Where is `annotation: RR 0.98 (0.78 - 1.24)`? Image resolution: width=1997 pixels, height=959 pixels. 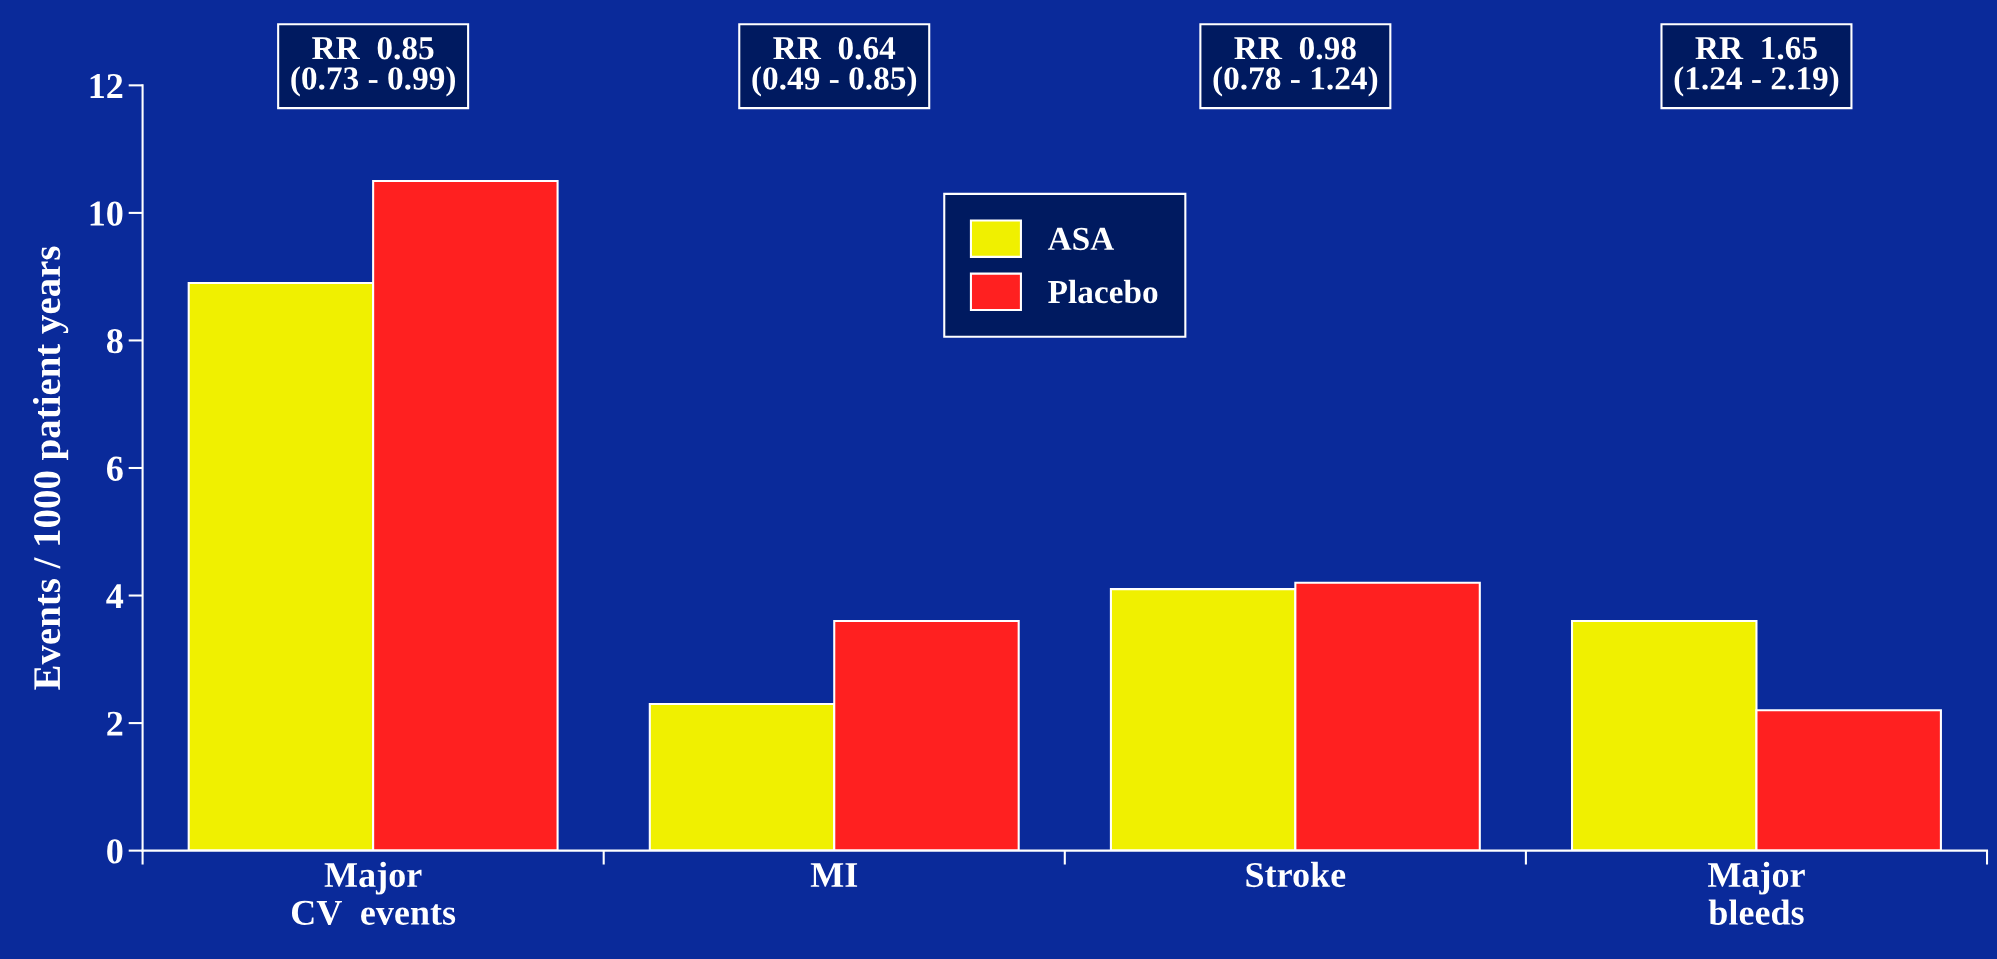
annotation: RR 0.98 (0.78 - 1.24) is located at coordinates (1295, 66).